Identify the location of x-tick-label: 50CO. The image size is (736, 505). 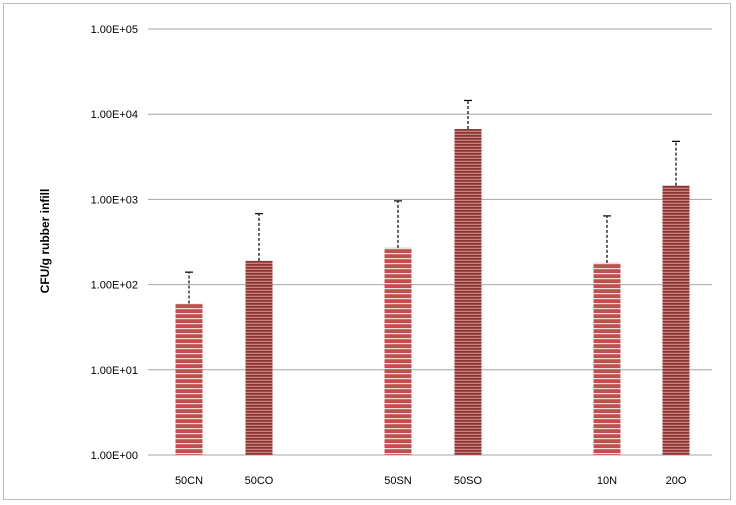
(259, 481).